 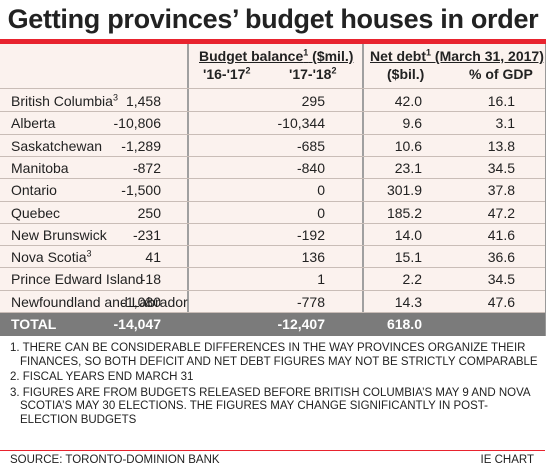 I want to click on table-row: New Brunswick -231 -192 14.0 41.6, so click(x=272, y=235).